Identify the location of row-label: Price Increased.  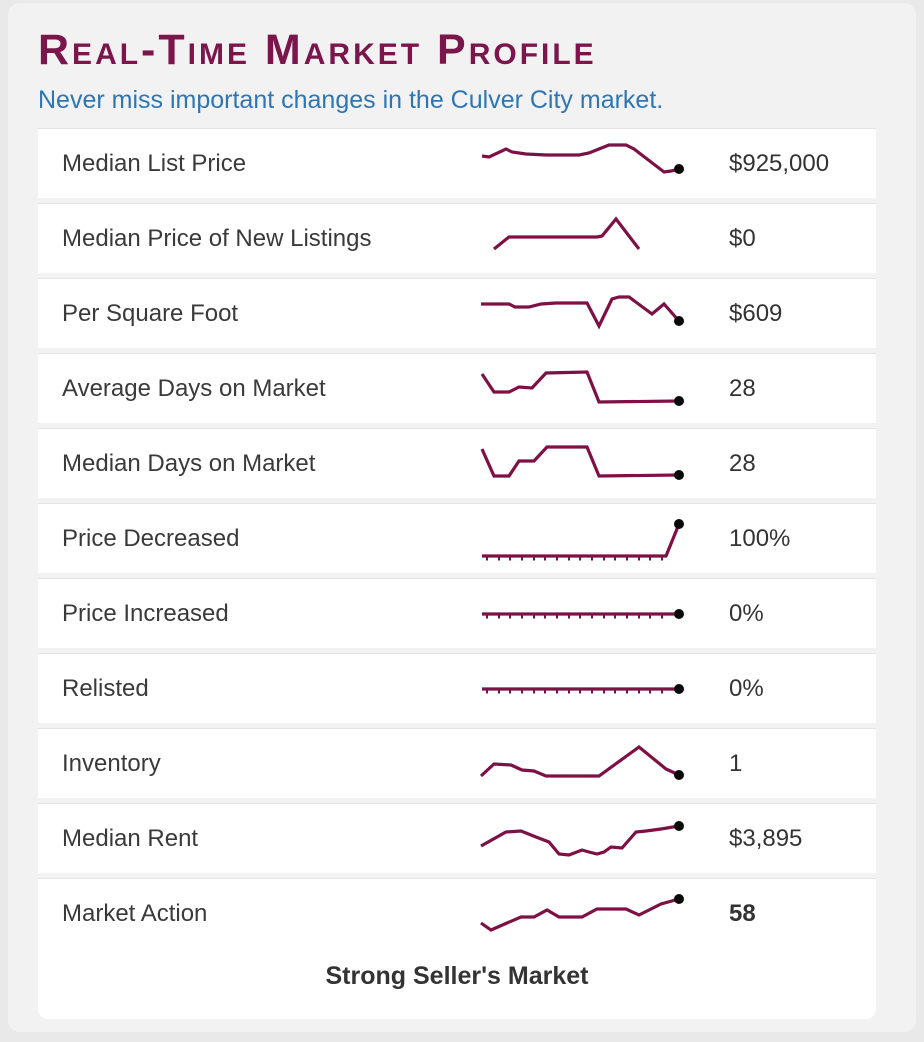
(145, 613).